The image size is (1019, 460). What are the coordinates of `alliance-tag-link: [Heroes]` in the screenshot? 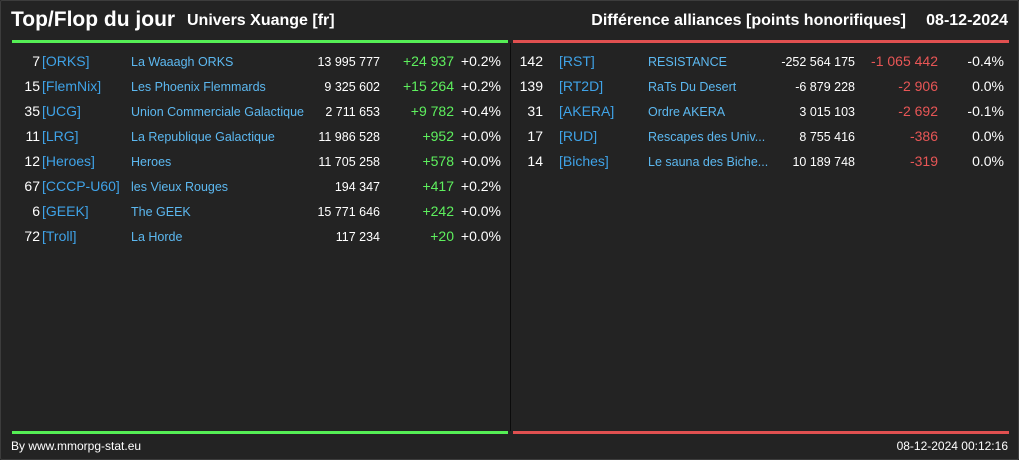 It's located at (68, 161).